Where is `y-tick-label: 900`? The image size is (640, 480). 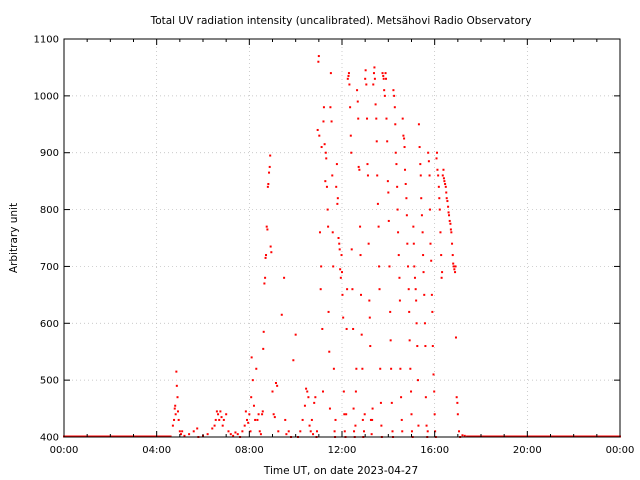 y-tick-label: 900 is located at coordinates (49, 153).